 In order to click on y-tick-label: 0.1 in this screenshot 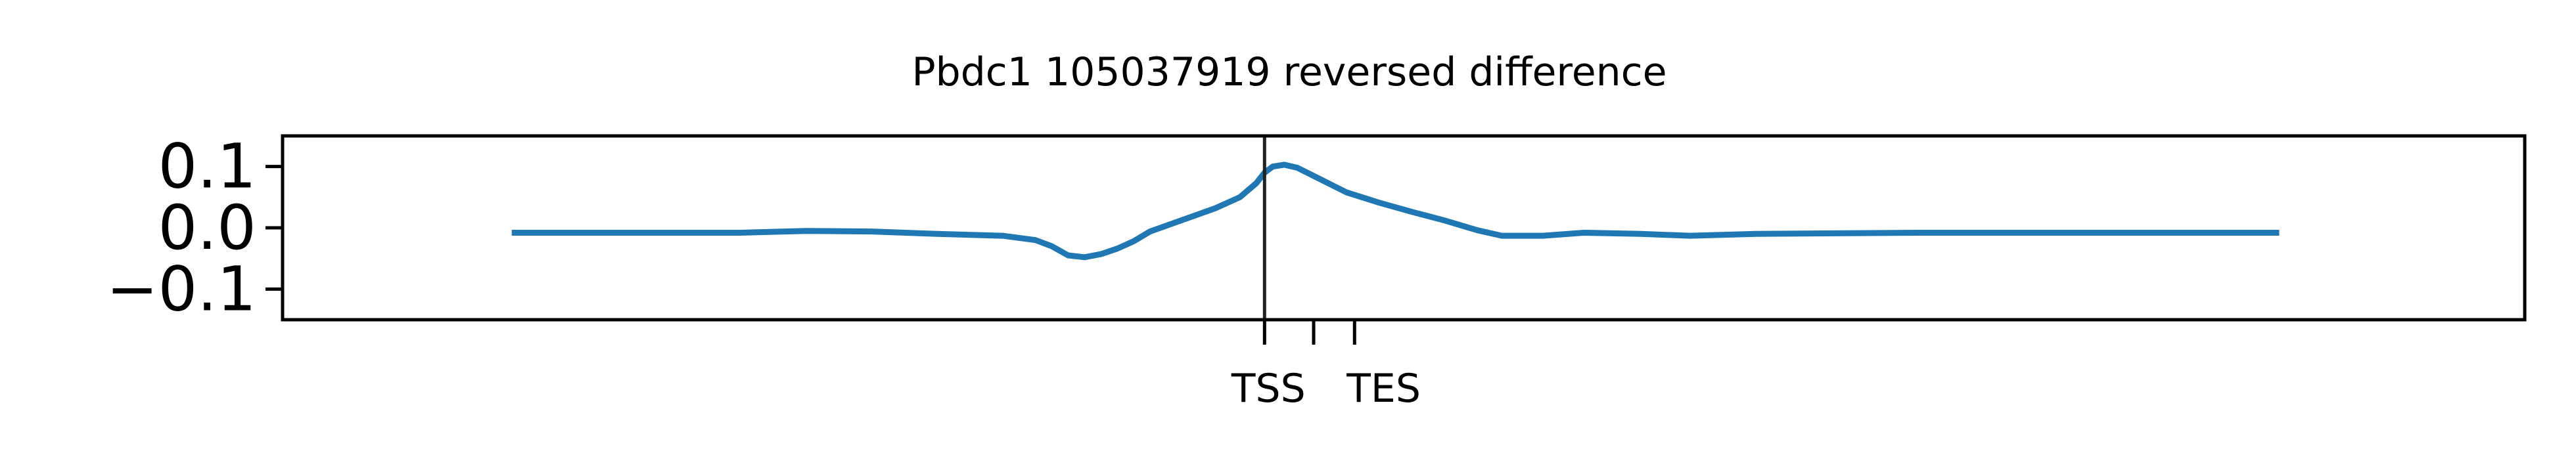, I will do `click(208, 167)`.